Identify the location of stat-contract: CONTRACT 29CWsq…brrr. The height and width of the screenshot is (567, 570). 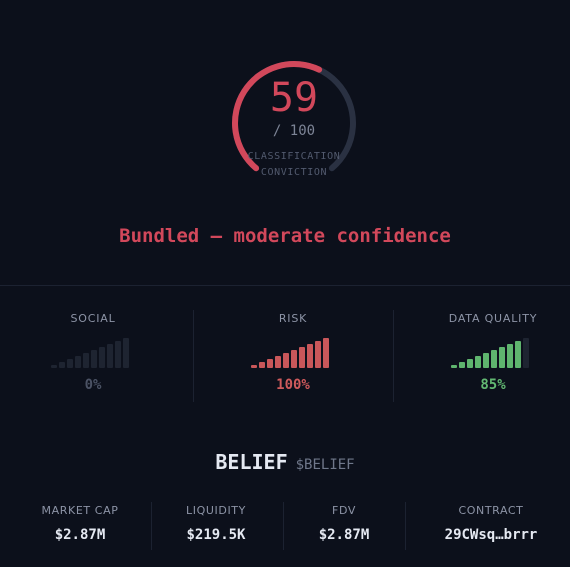
(491, 529).